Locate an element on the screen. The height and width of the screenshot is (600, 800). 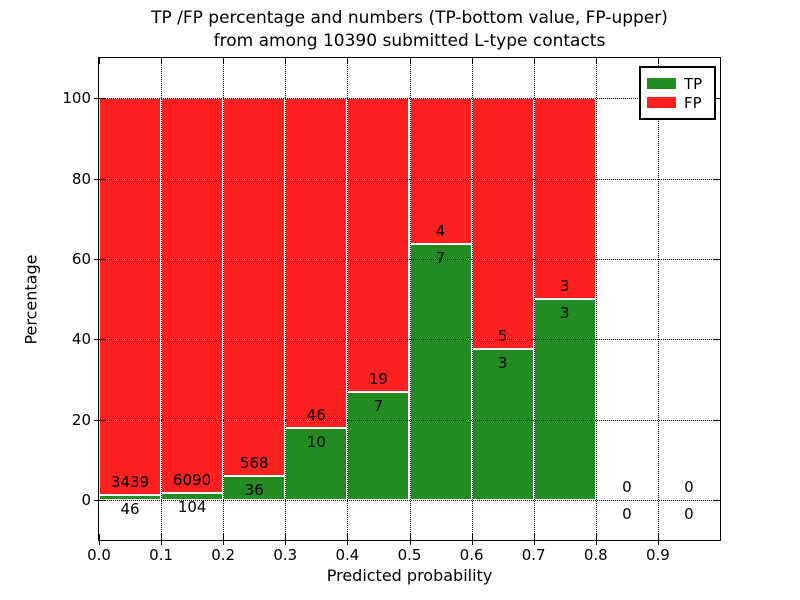
y-tick-label: 0 is located at coordinates (86, 499).